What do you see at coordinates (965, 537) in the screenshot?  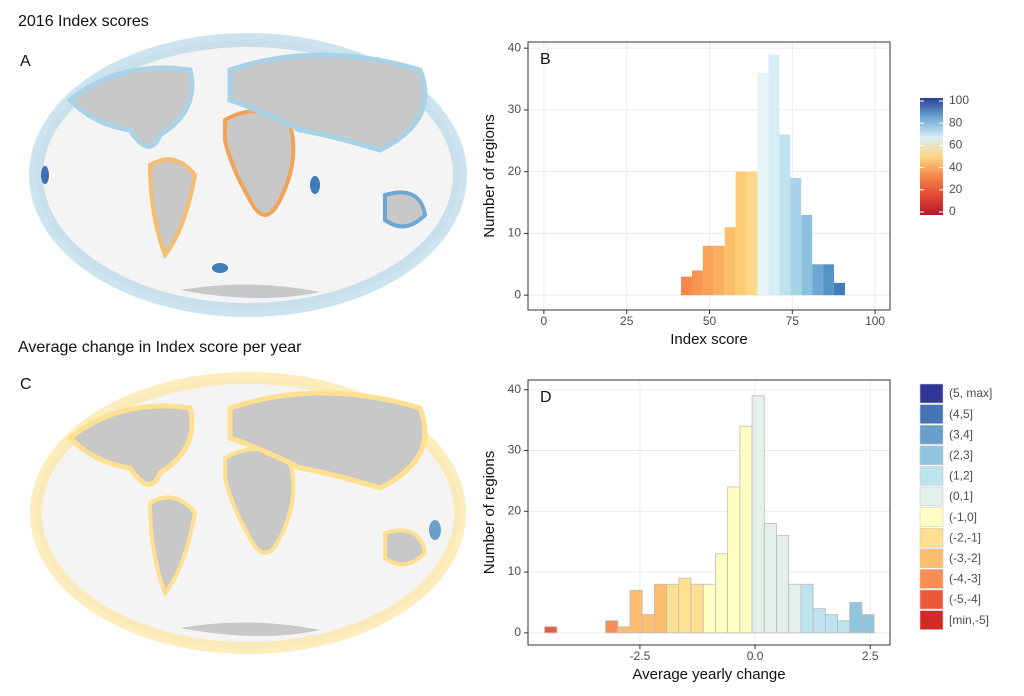 I see `legend-label: (-2,-1]` at bounding box center [965, 537].